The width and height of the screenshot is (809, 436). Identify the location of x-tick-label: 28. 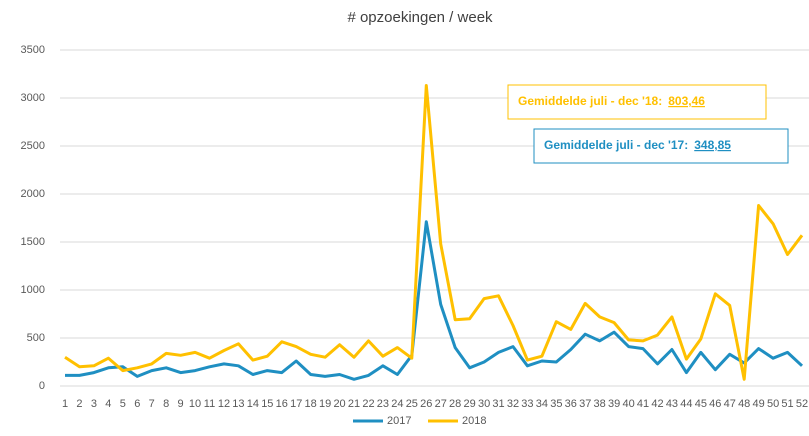
(455, 404).